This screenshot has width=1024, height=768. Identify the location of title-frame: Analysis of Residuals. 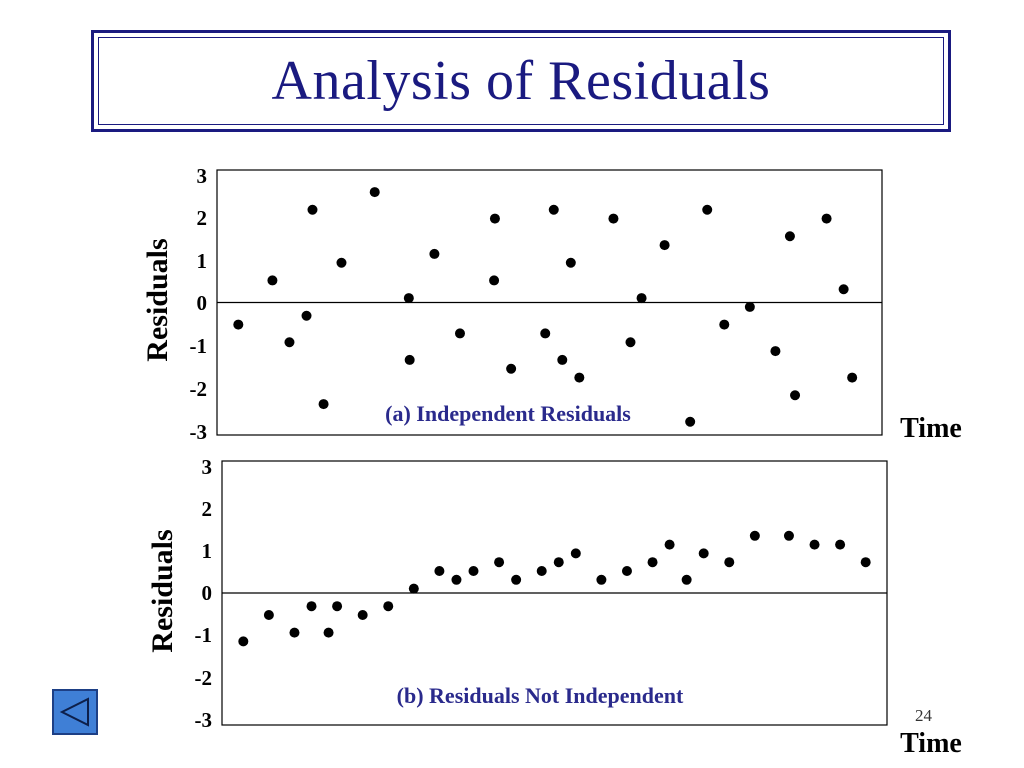
(521, 81).